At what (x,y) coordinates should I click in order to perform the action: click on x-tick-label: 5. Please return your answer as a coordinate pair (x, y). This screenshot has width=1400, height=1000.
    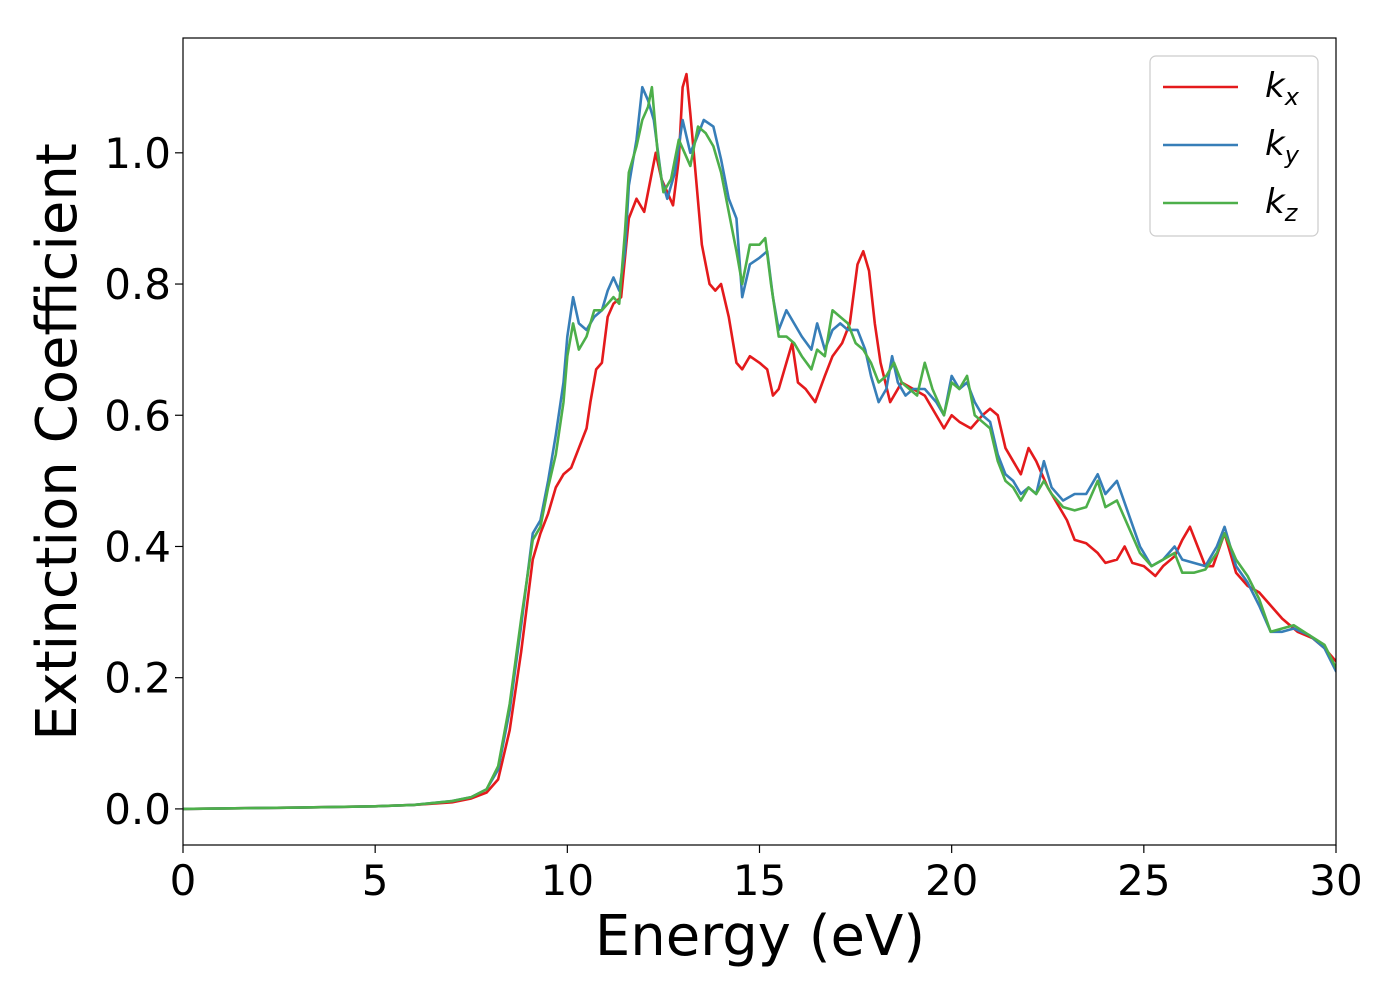
    Looking at the image, I should click on (375, 880).